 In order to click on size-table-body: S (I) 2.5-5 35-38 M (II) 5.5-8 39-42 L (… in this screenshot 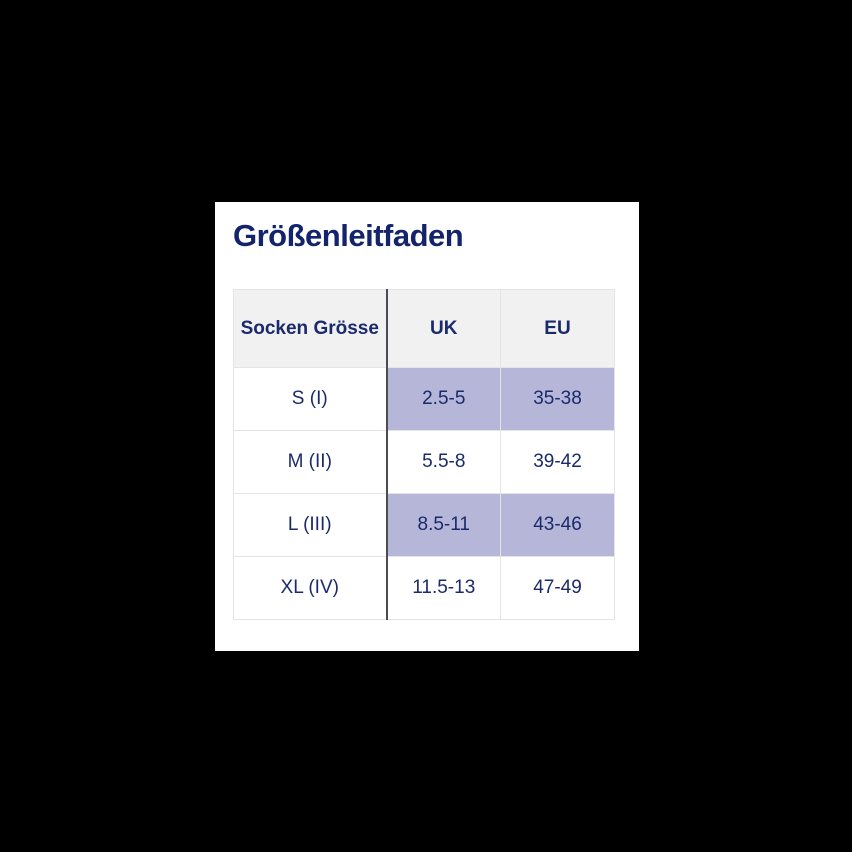, I will do `click(424, 493)`.